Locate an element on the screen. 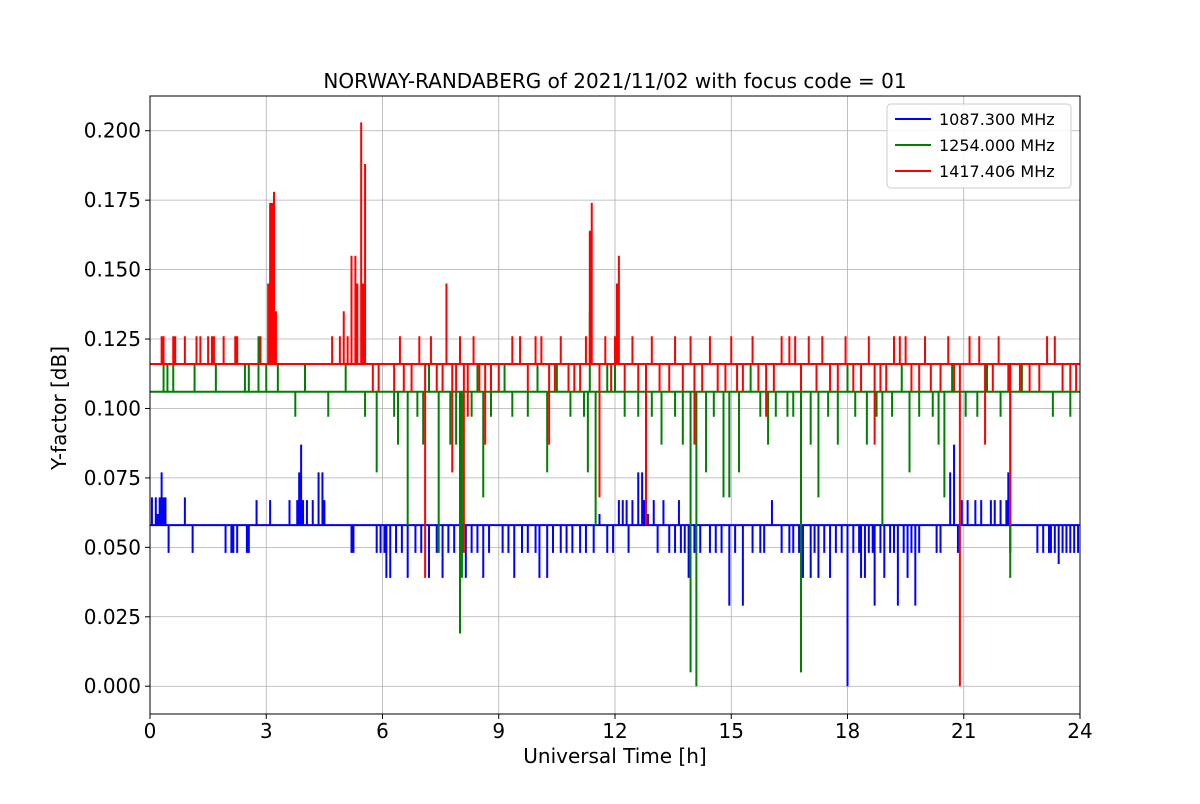 The height and width of the screenshot is (804, 1200). legend-box is located at coordinates (979, 146).